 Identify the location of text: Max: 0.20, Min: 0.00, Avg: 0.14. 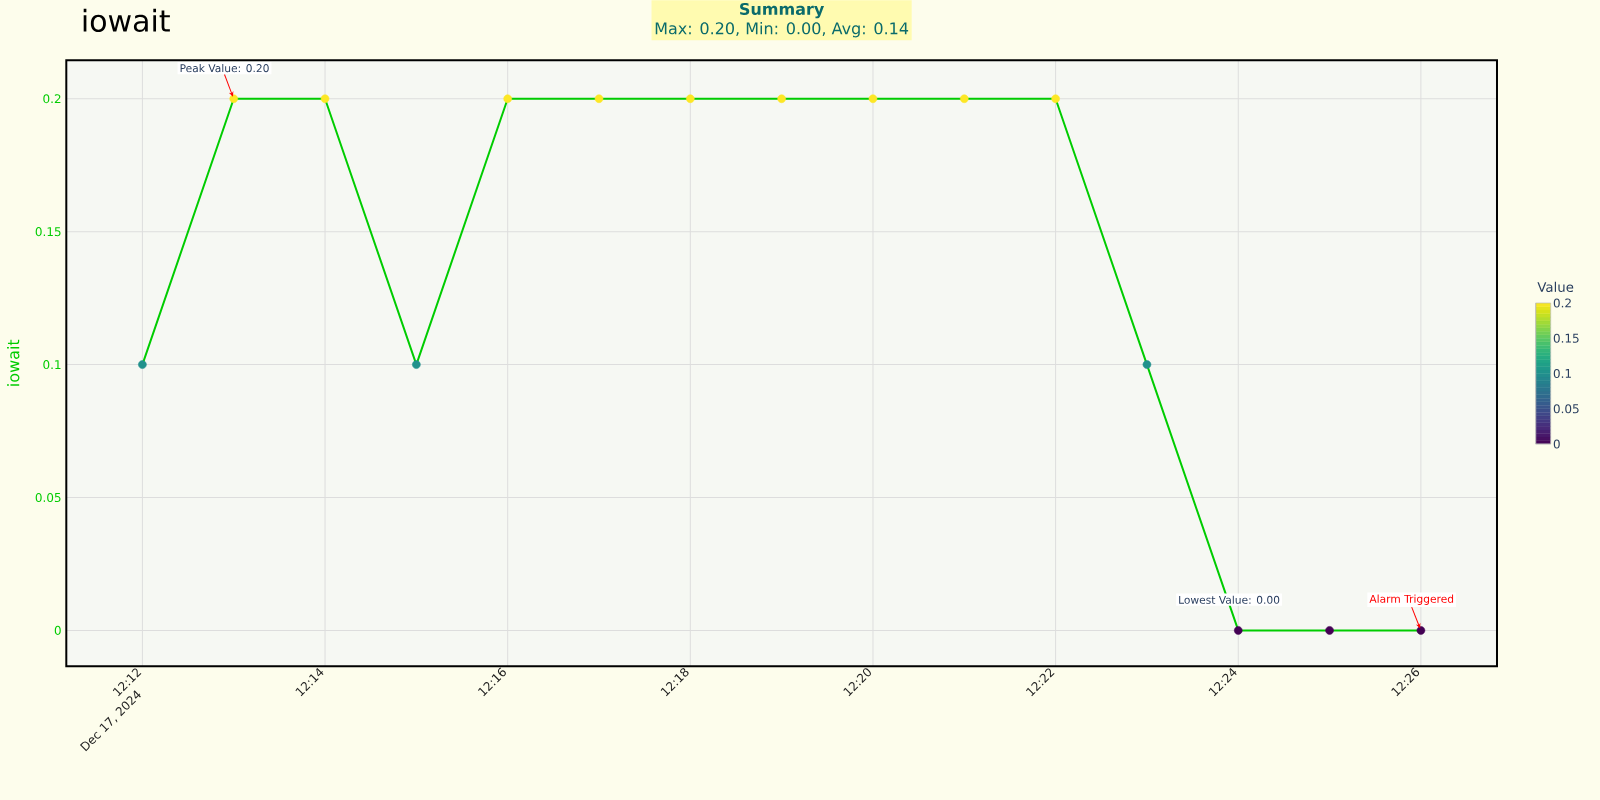
(782, 29).